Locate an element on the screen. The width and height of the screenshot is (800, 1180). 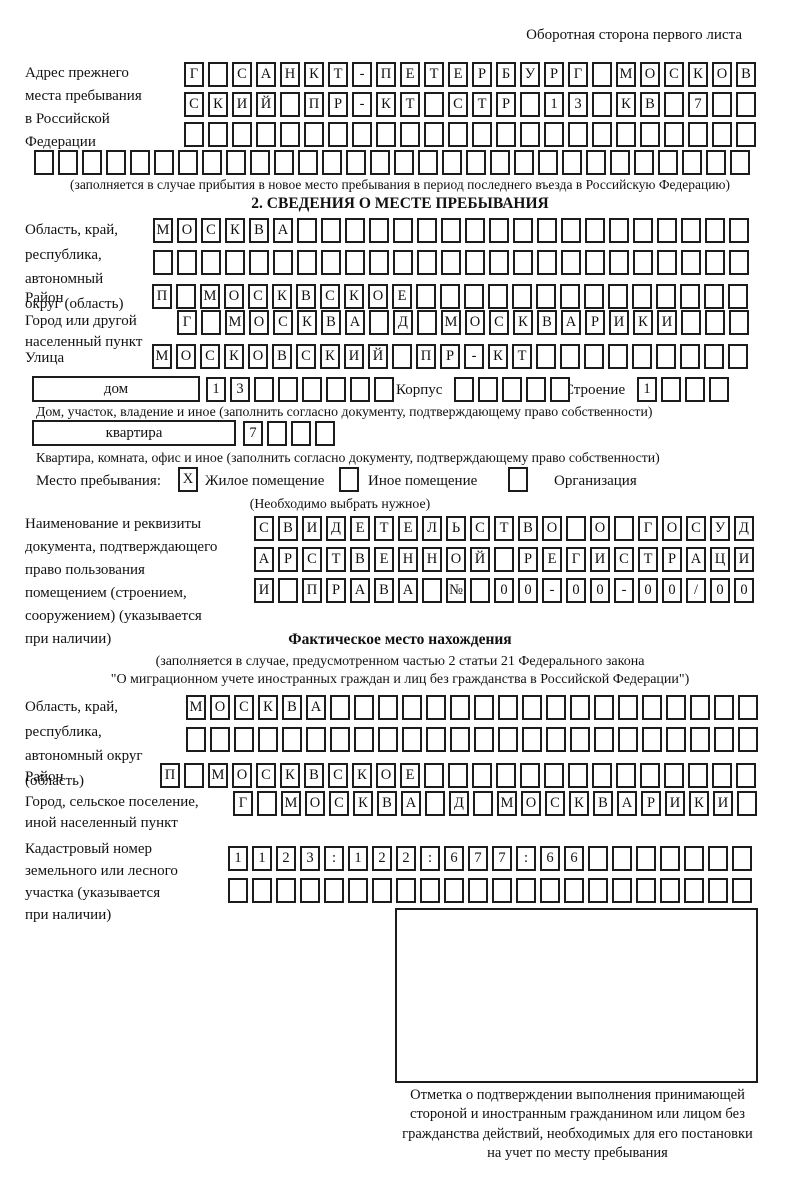
grid-cell: Й is located at coordinates (480, 559).